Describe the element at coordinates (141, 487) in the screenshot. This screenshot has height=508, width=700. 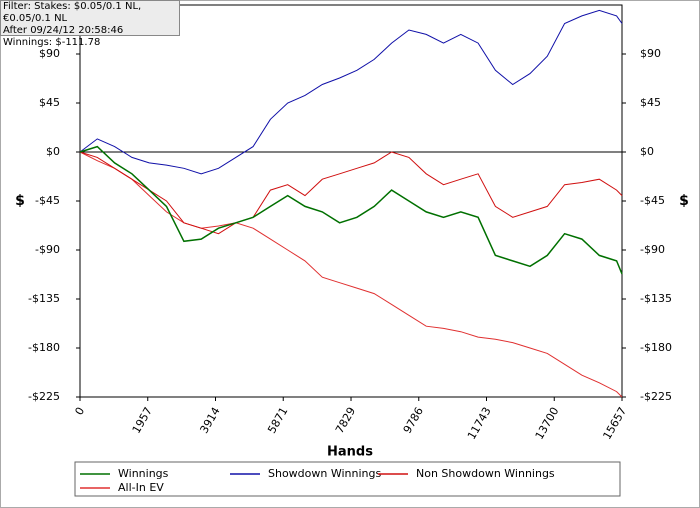
I see `legend-label: All-In EV` at that location.